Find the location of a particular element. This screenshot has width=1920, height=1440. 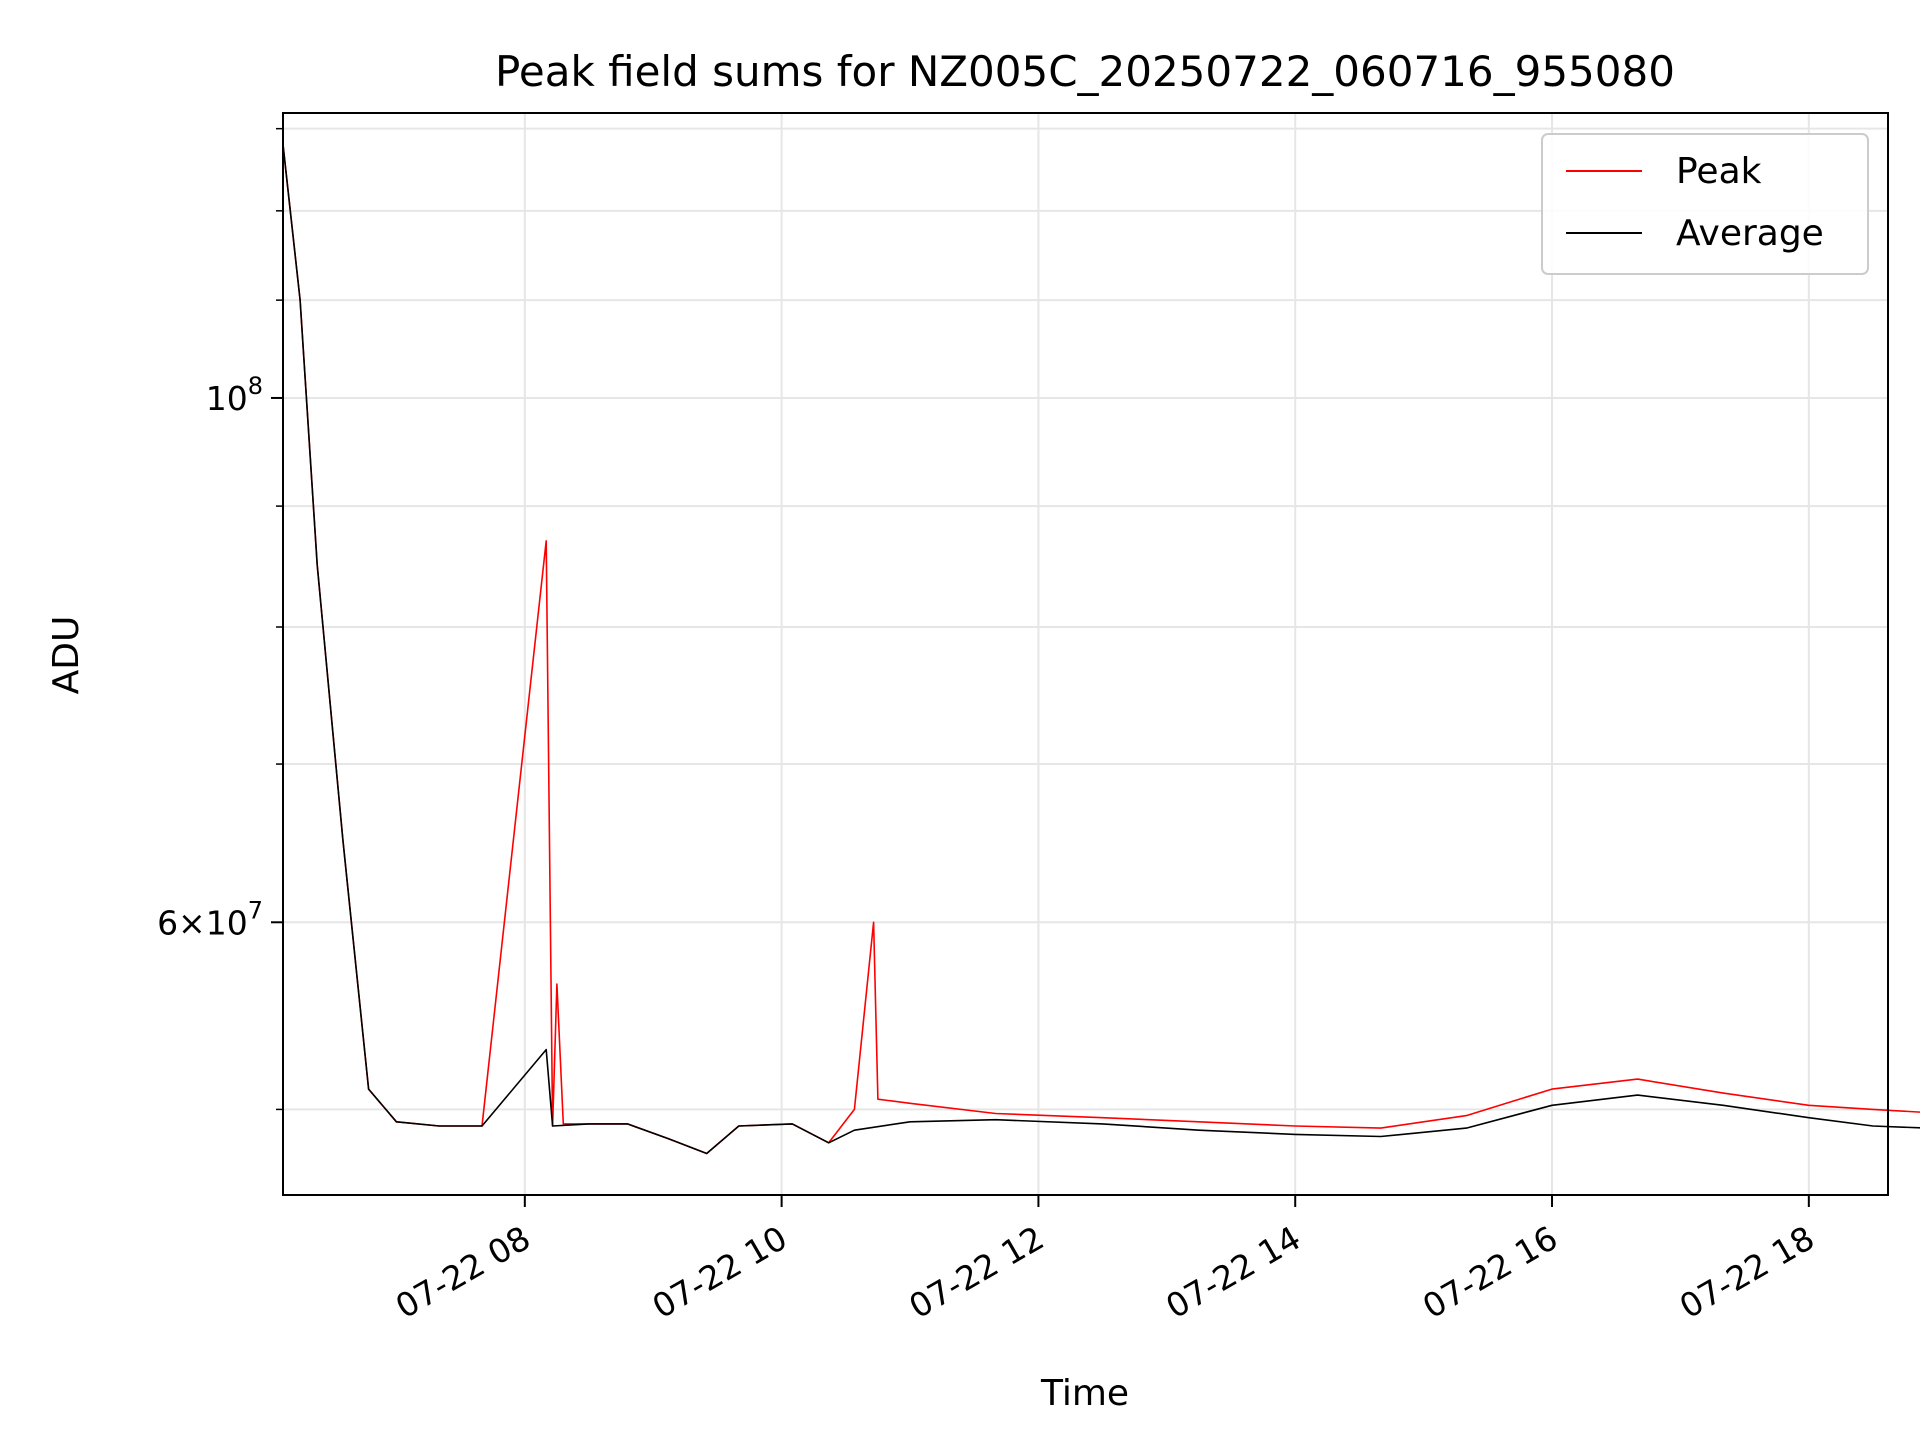

y-tick-mantissa: 6× is located at coordinates (181, 922).